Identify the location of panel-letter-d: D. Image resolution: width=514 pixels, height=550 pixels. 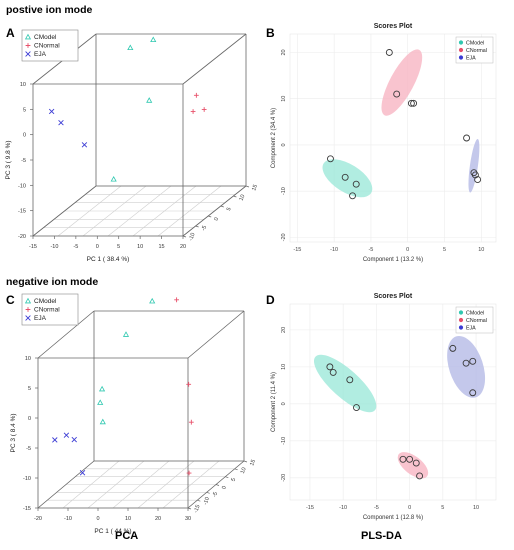
(270, 300).